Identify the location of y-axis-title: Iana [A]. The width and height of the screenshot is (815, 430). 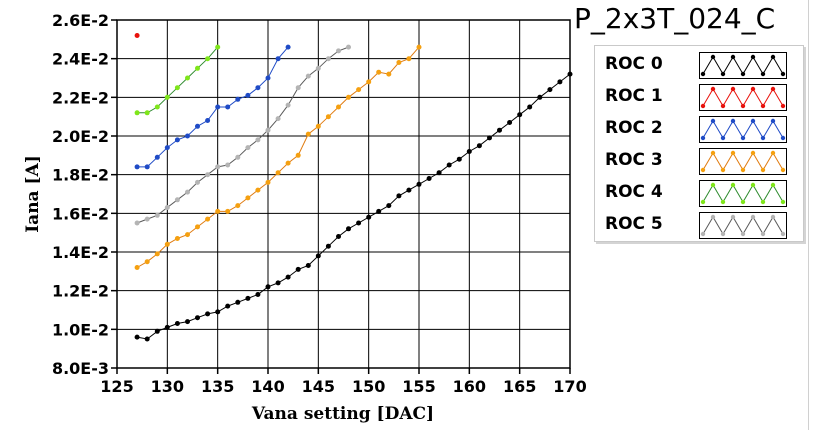
(33, 194).